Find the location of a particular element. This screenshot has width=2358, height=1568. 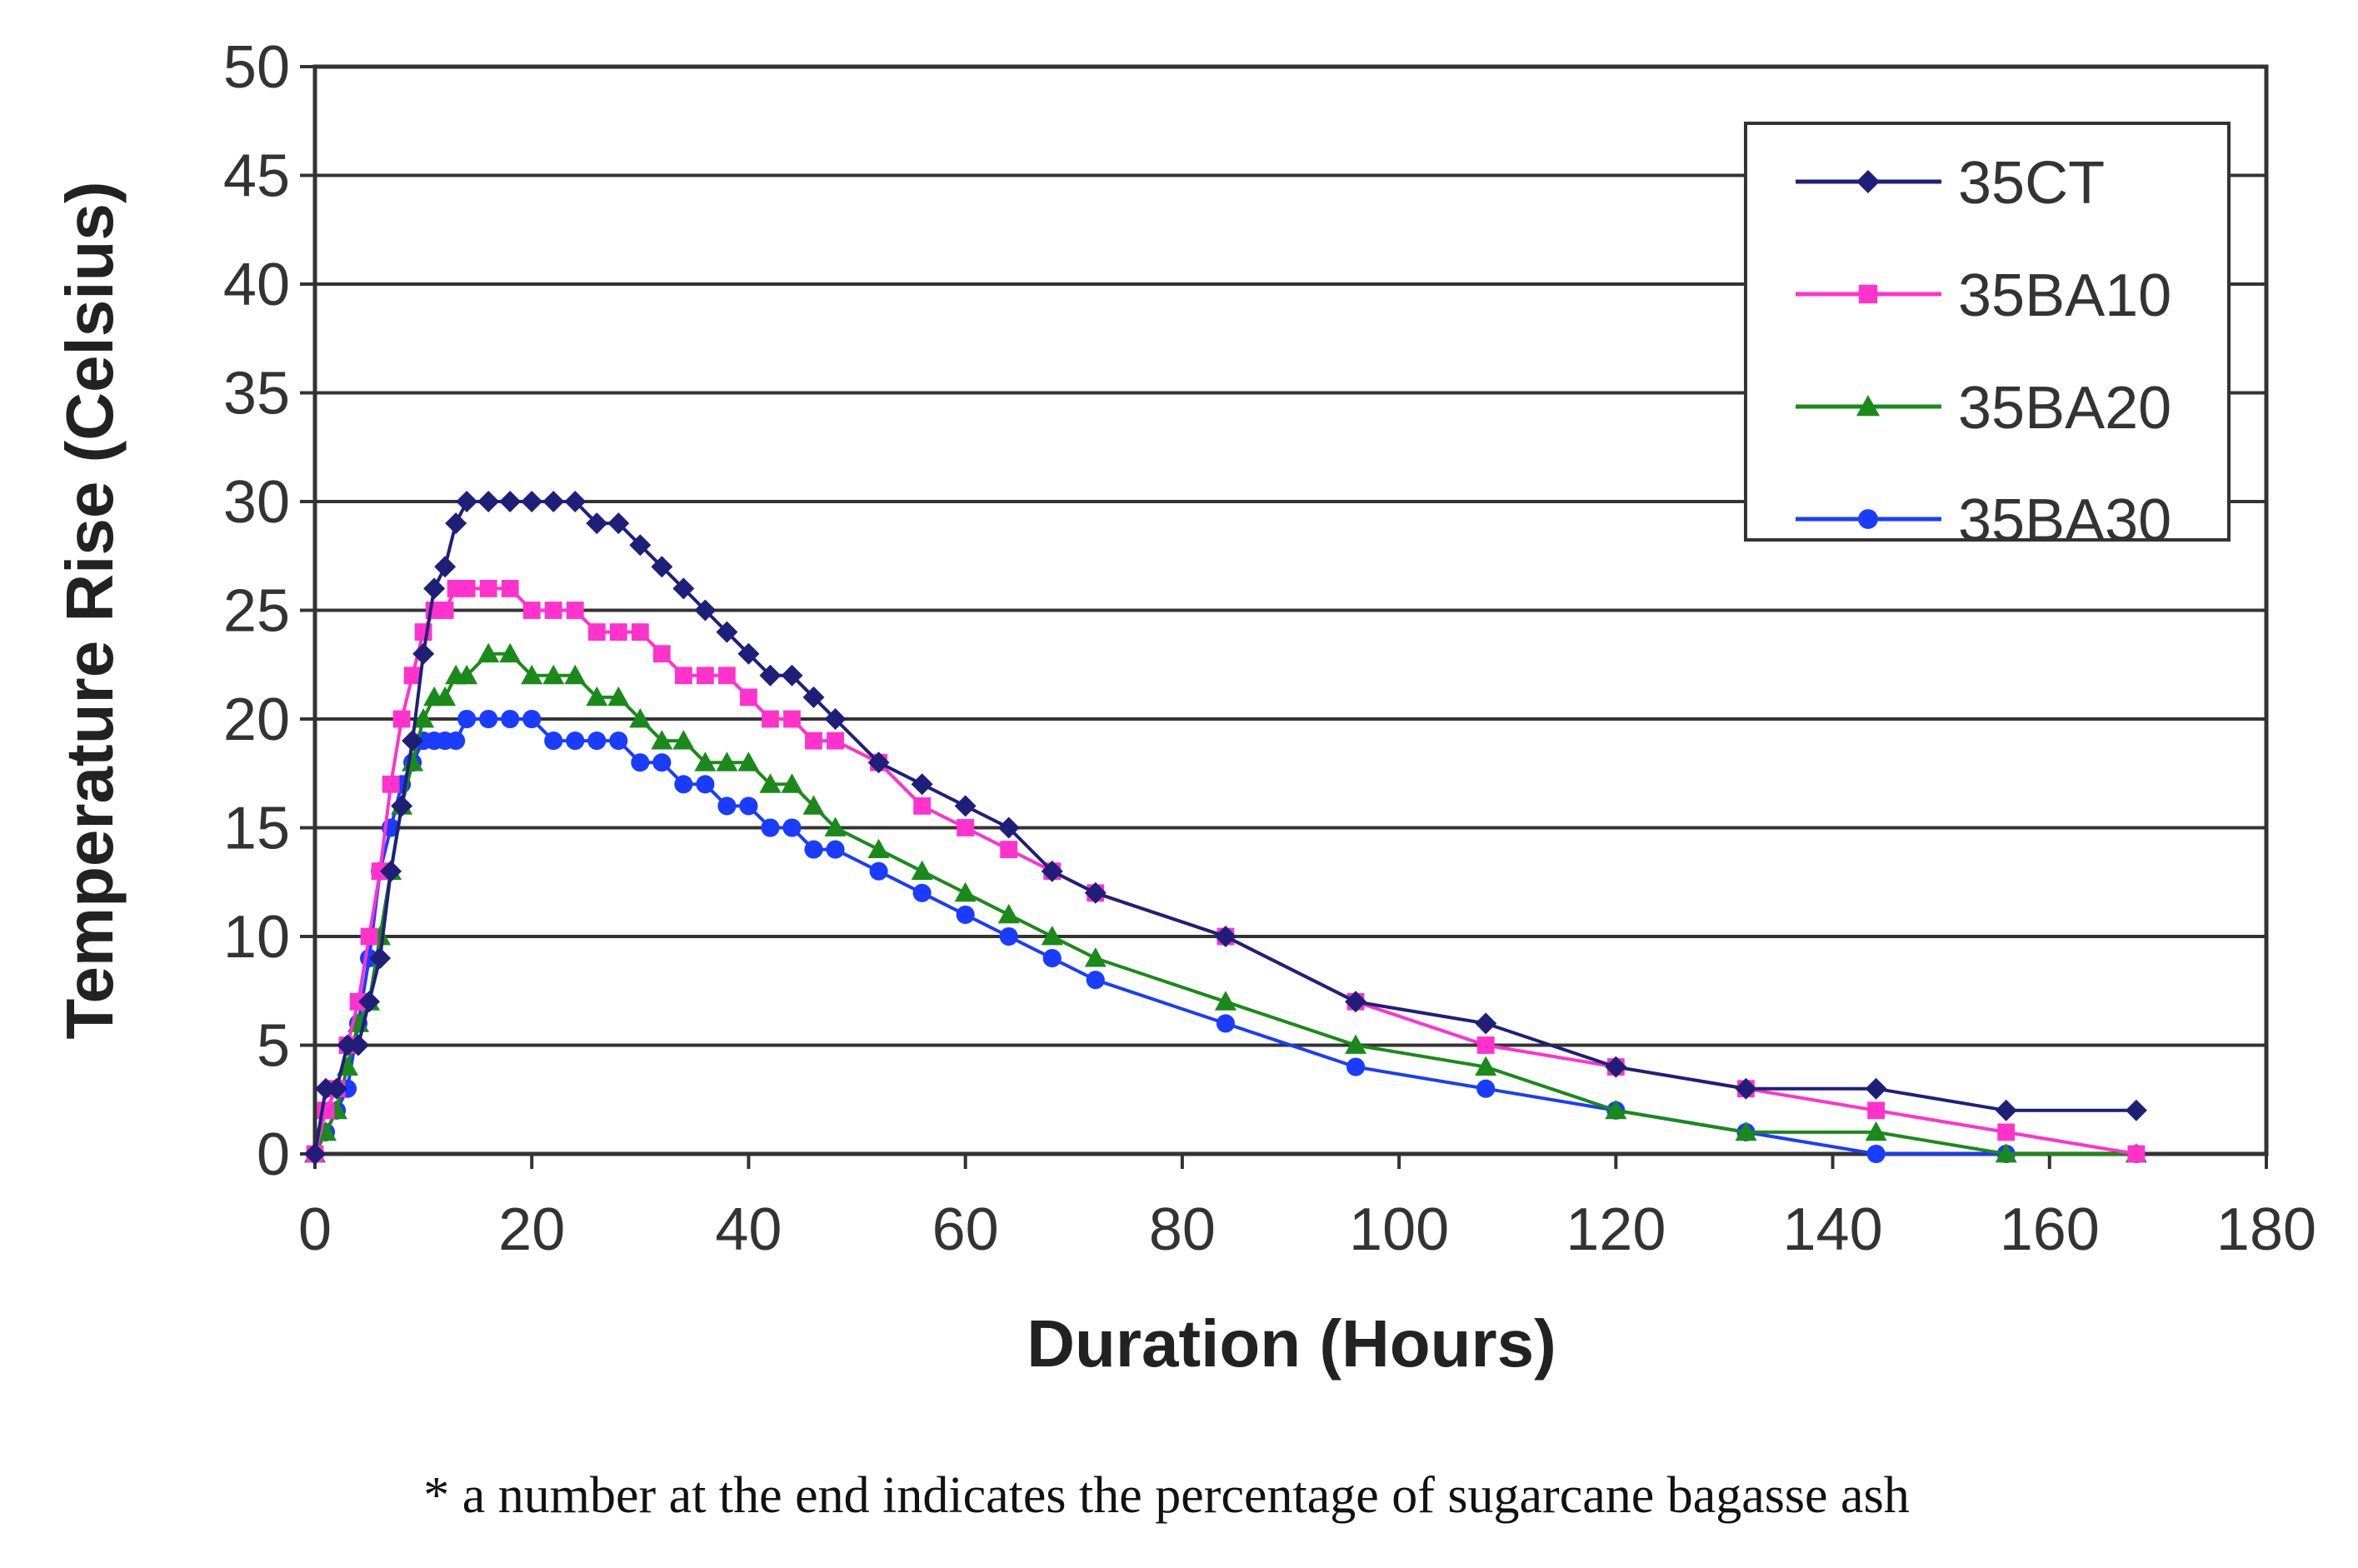

x-tick-label: 120 is located at coordinates (1616, 1229).